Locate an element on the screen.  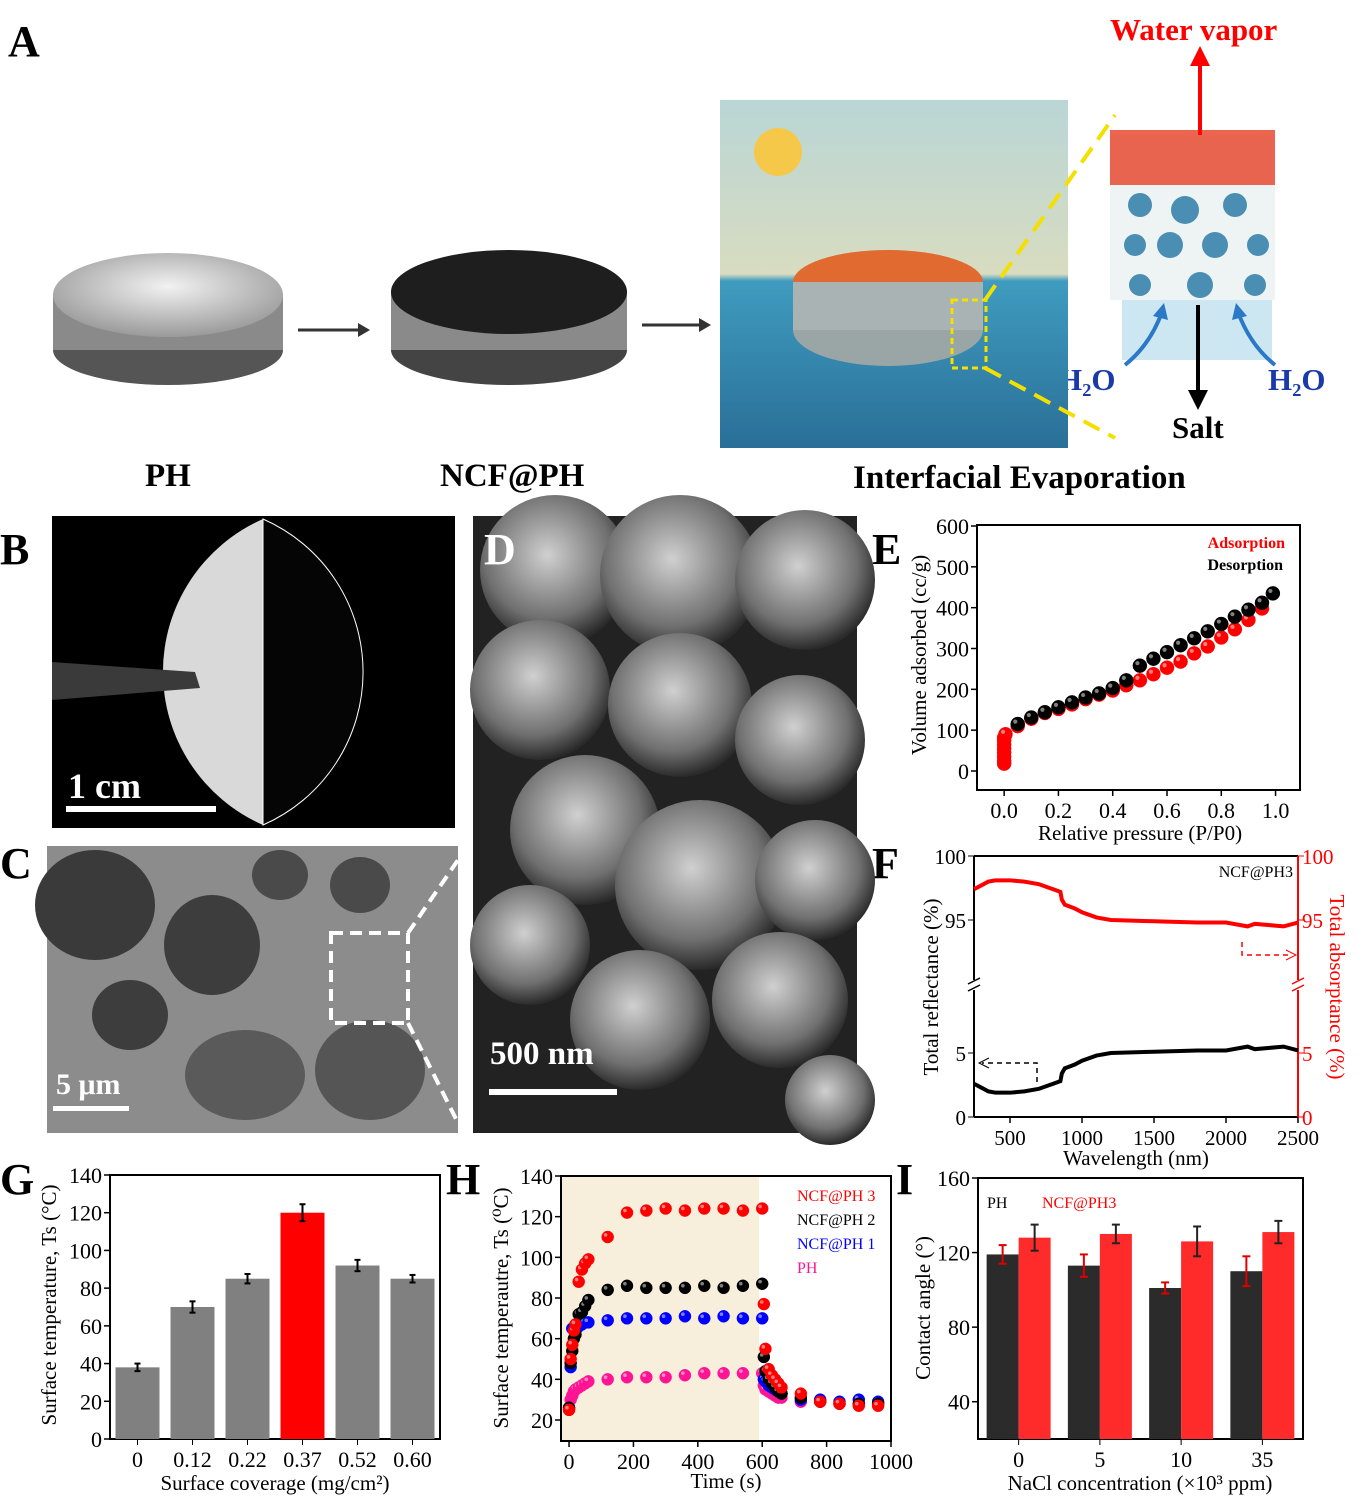
bar-ncf-ph3 is located at coordinates (1115, 1336).